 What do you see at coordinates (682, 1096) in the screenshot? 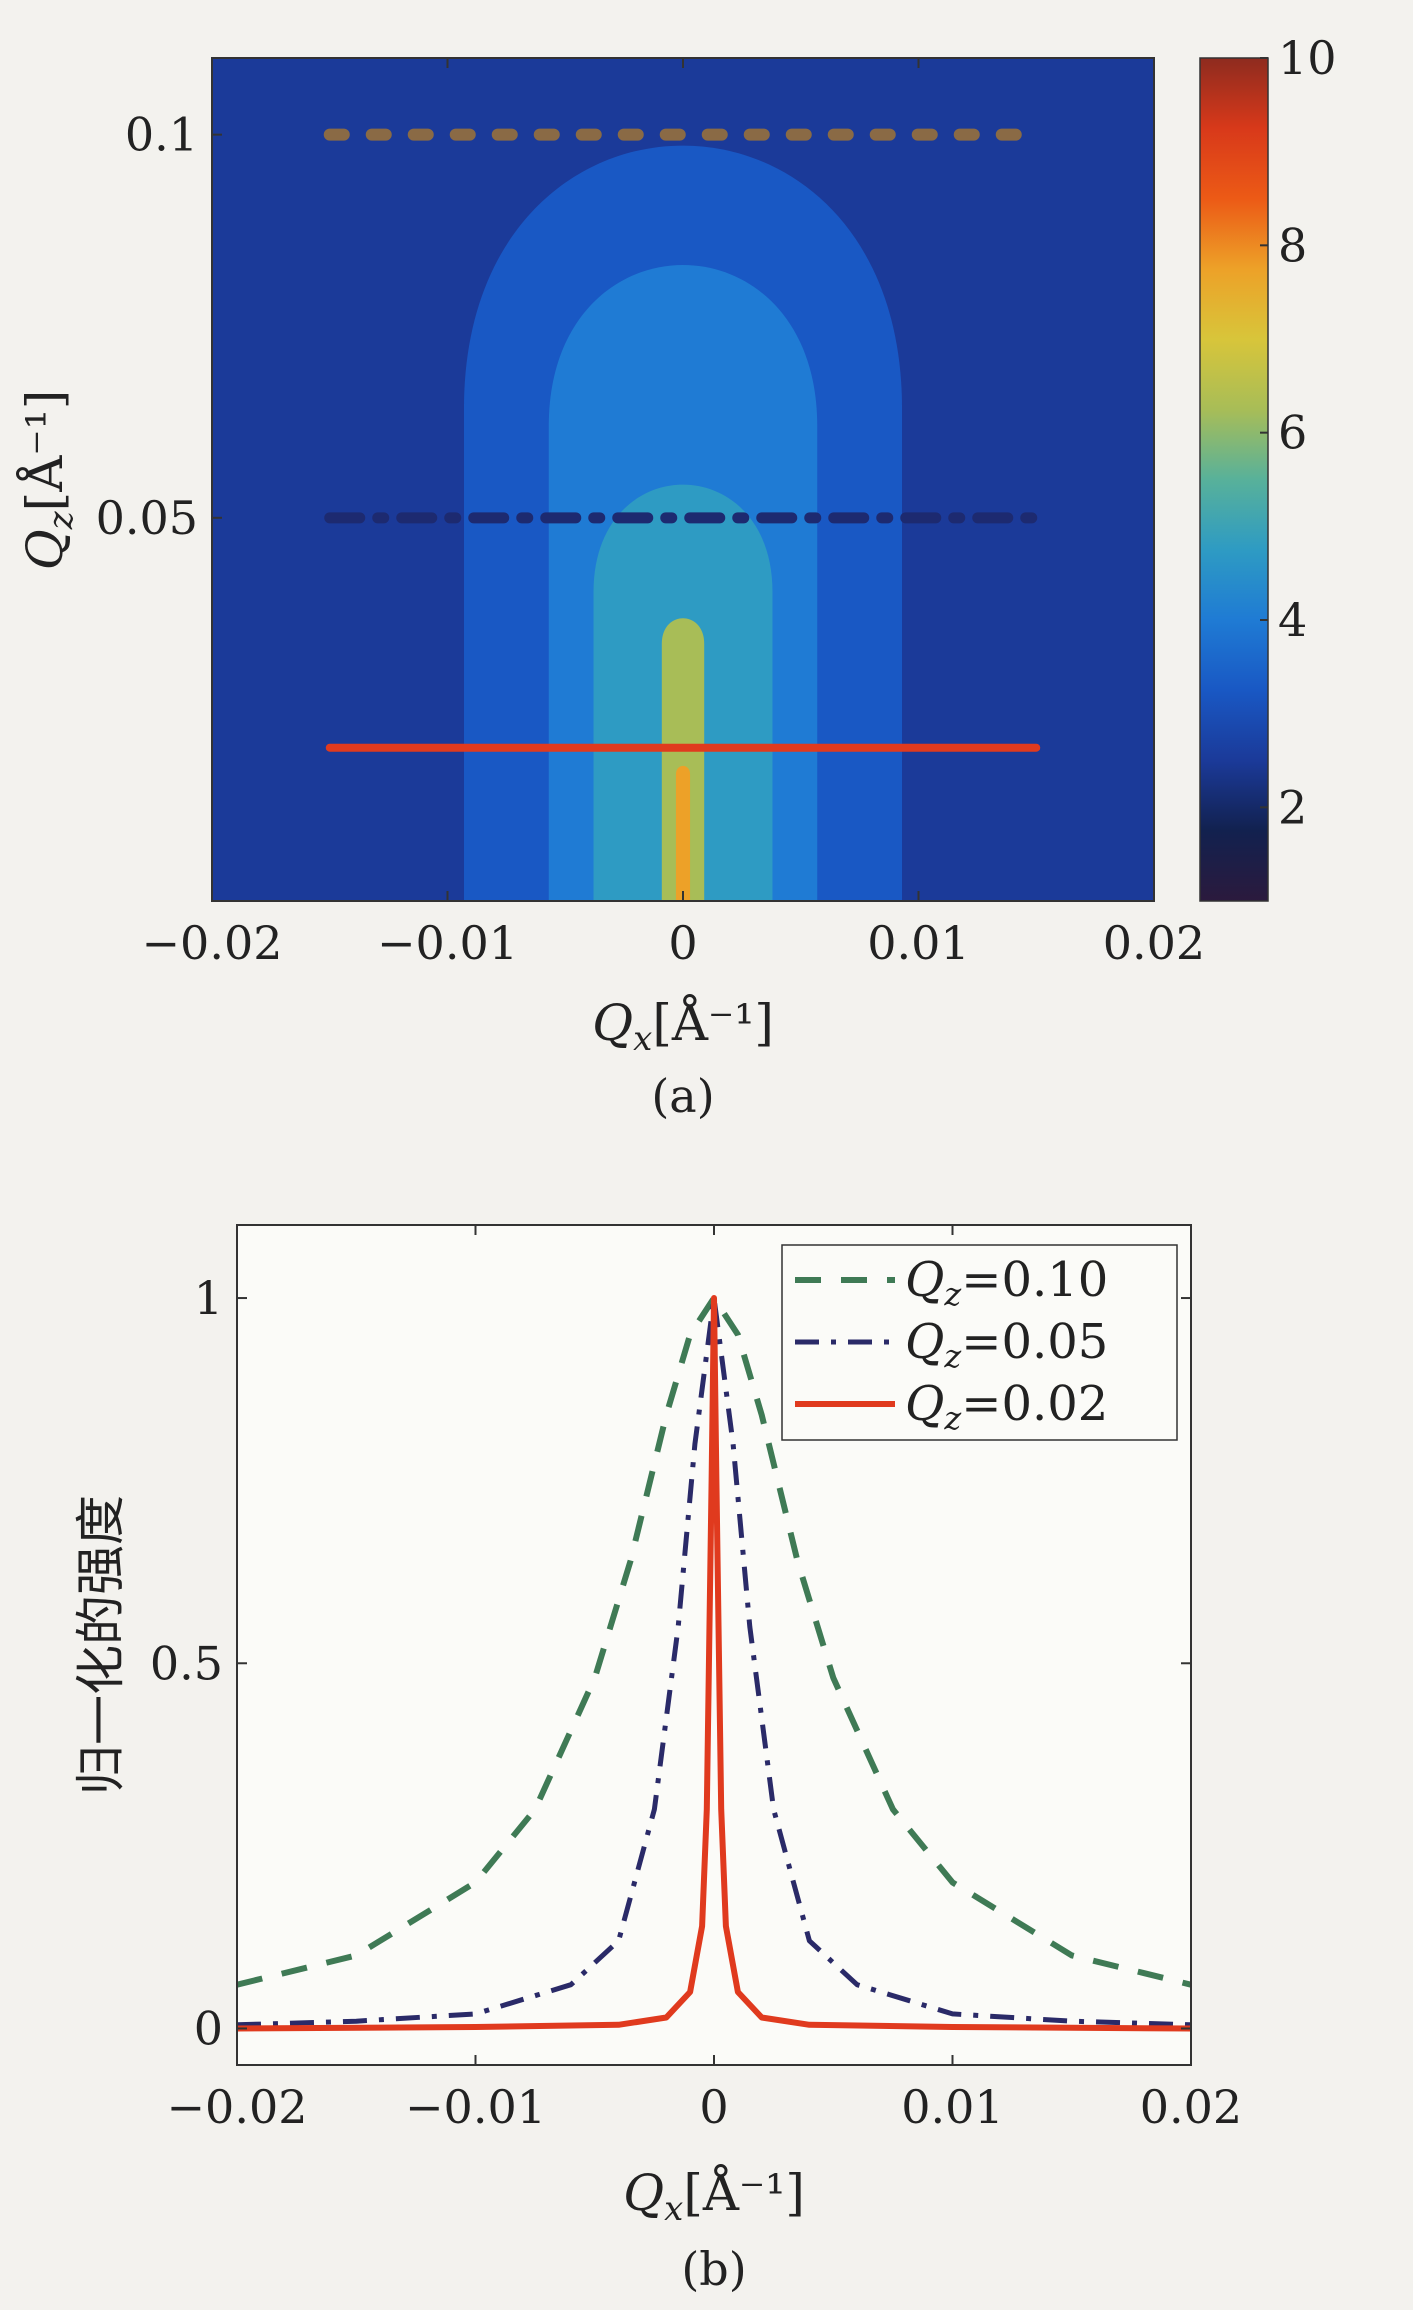
I see `heatmap-caption: (a)` at bounding box center [682, 1096].